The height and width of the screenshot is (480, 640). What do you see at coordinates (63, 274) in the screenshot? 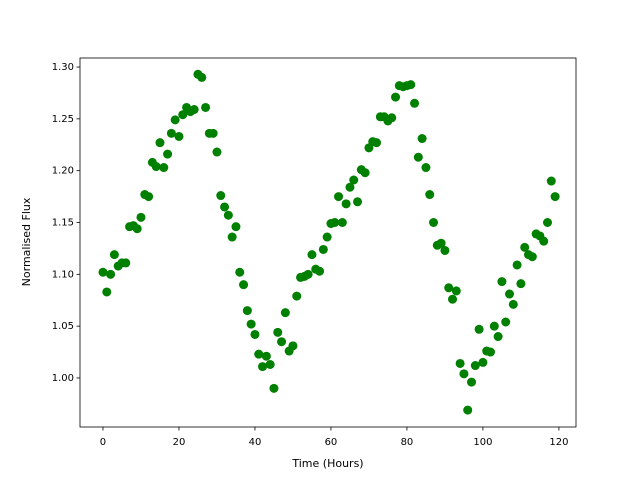
I see `y-tick-label: 1.10` at bounding box center [63, 274].